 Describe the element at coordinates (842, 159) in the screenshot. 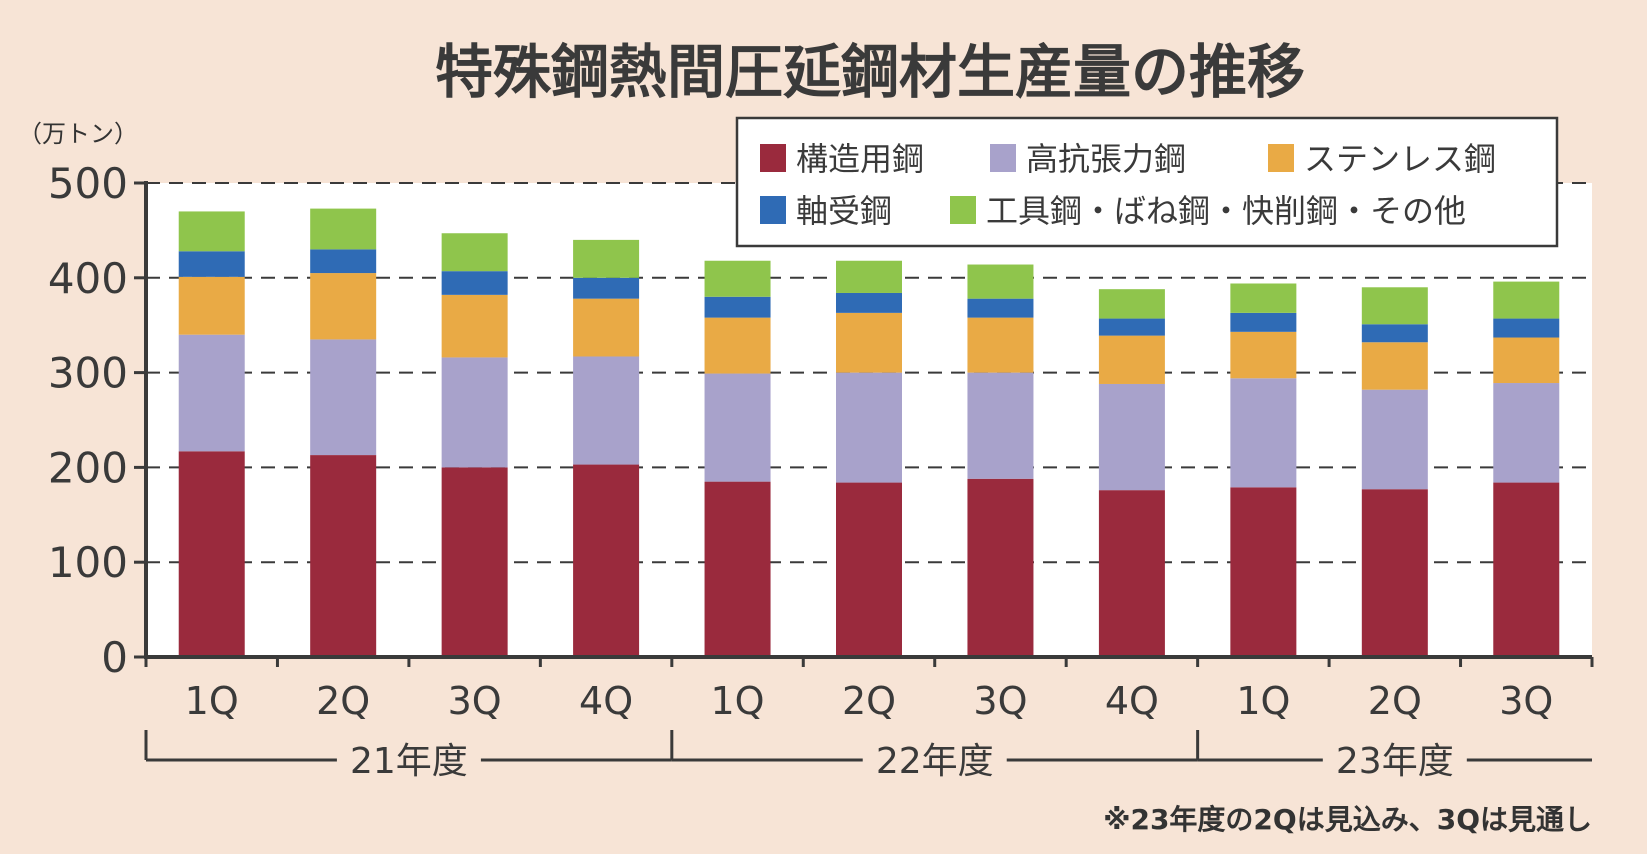

I see `legend-item: 構造用鋼` at that location.